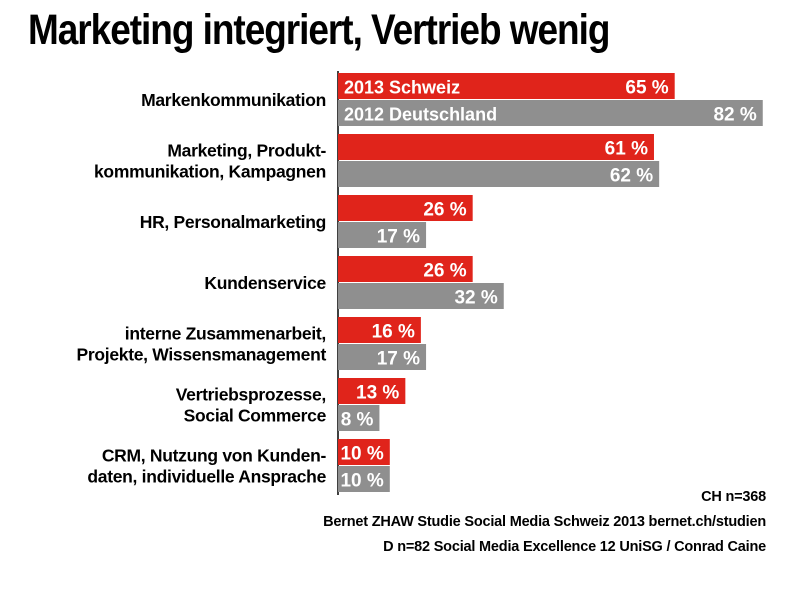  What do you see at coordinates (319, 30) in the screenshot?
I see `chart-title: Marketing integriert, Vertrieb wenig` at bounding box center [319, 30].